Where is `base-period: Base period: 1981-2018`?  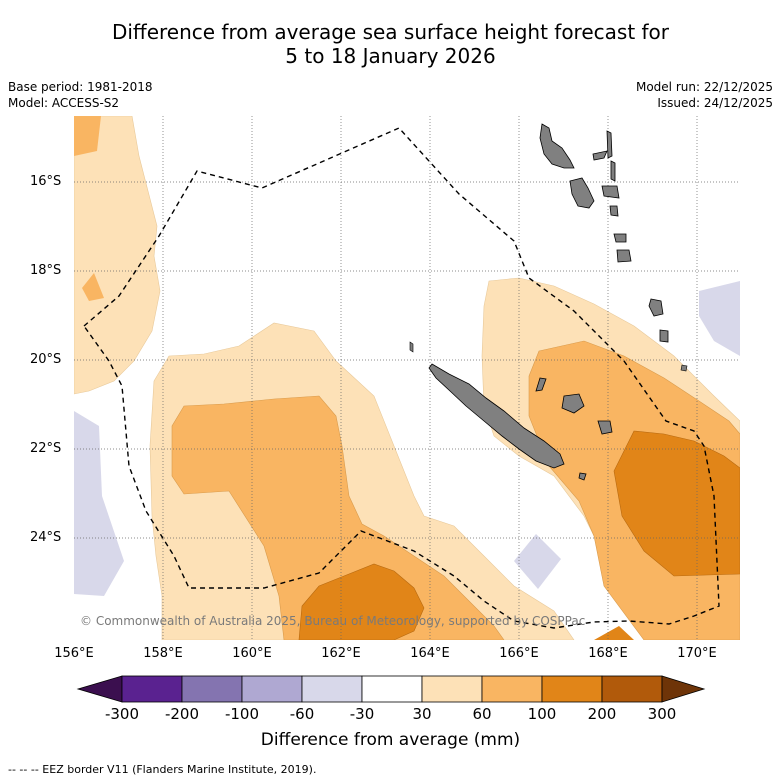
base-period: Base period: 1981-2018 is located at coordinates (80, 87).